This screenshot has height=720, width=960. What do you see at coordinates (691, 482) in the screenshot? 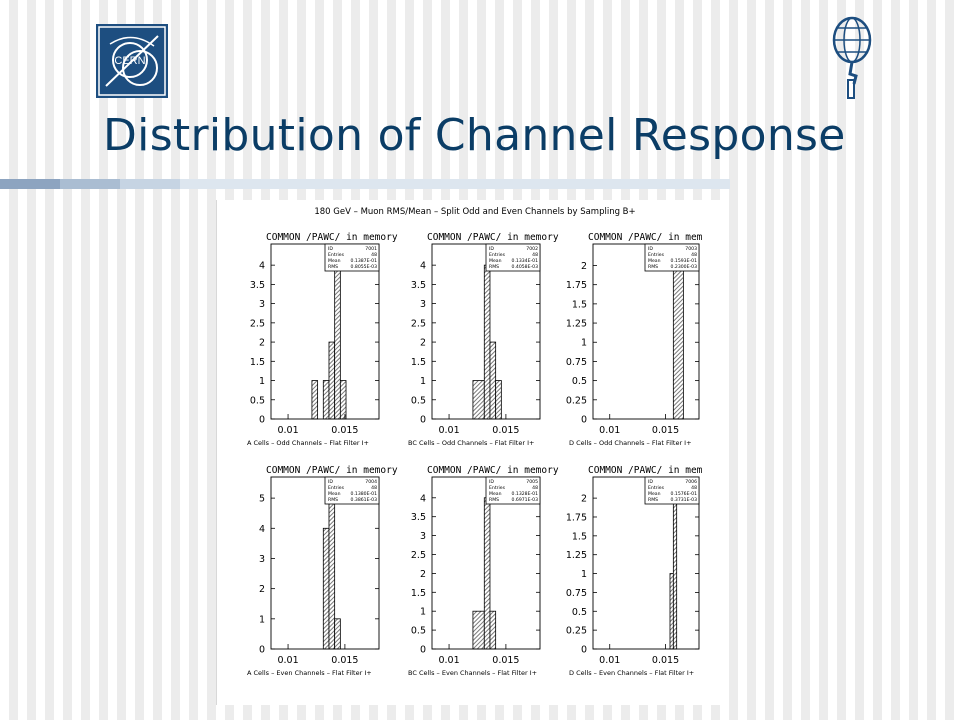
I see `stats-value: 7006` at bounding box center [691, 482].